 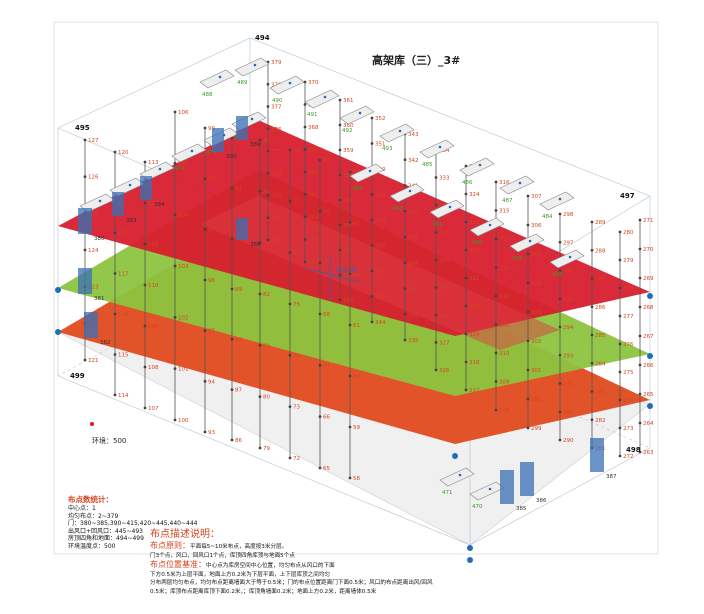 I want to click on door-label: 380, so click(x=99, y=239).